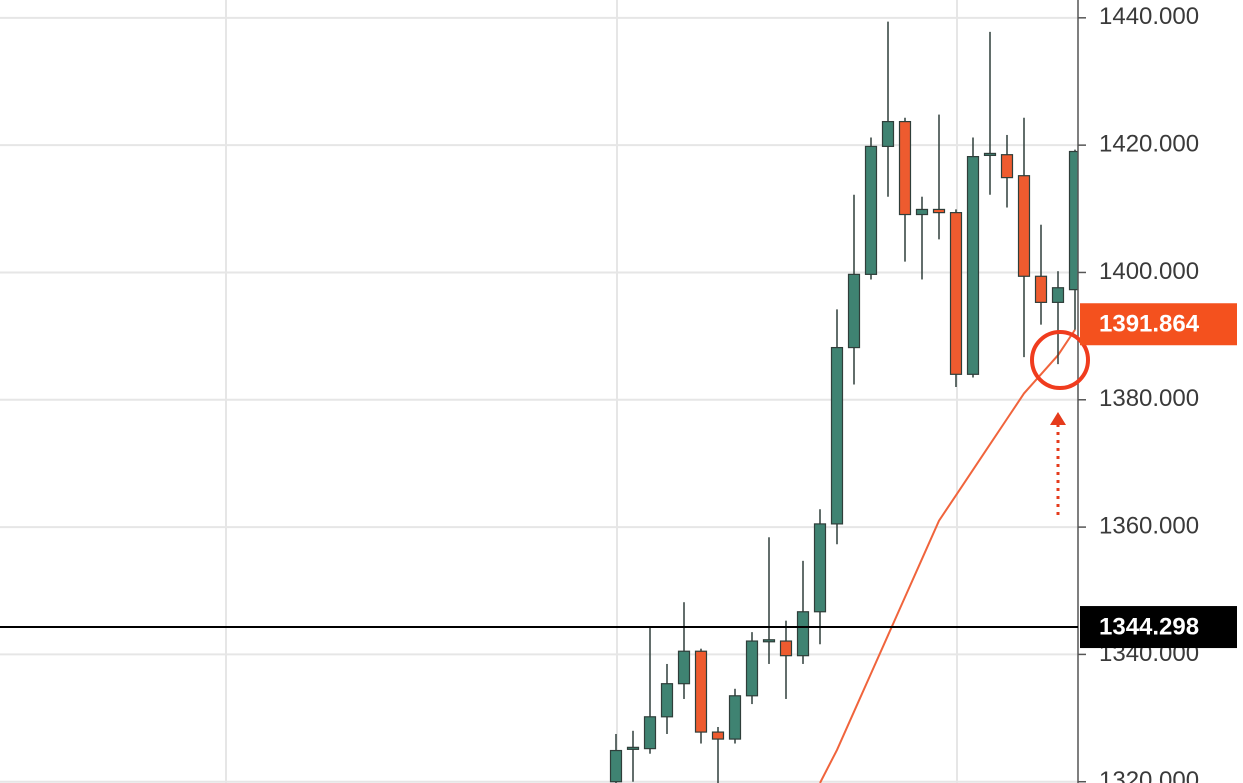 The width and height of the screenshot is (1243, 783). I want to click on y-tick-label: 1380.000, so click(1149, 398).